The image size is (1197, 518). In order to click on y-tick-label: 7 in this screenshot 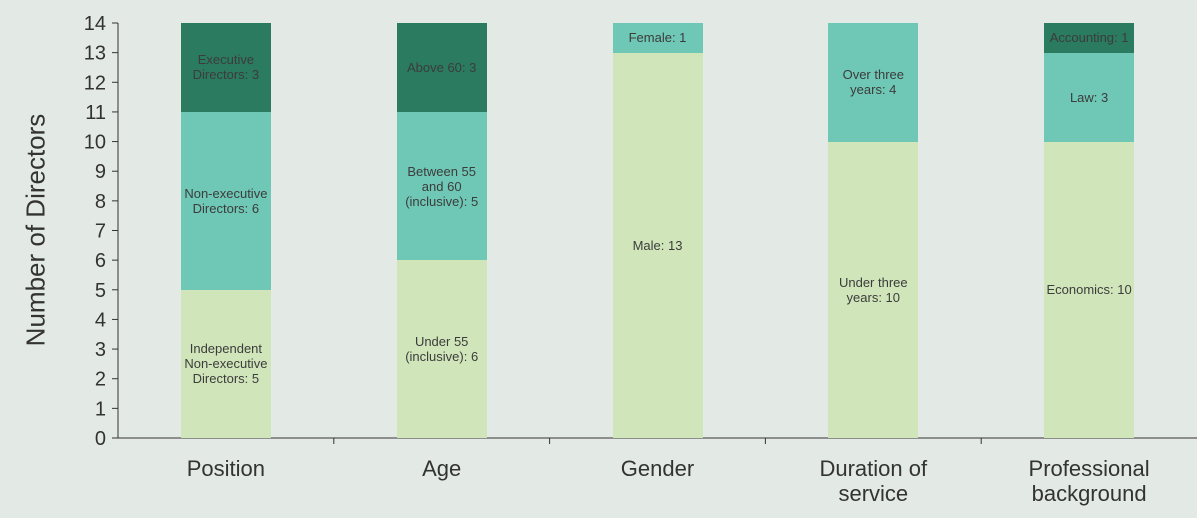, I will do `click(100, 232)`.